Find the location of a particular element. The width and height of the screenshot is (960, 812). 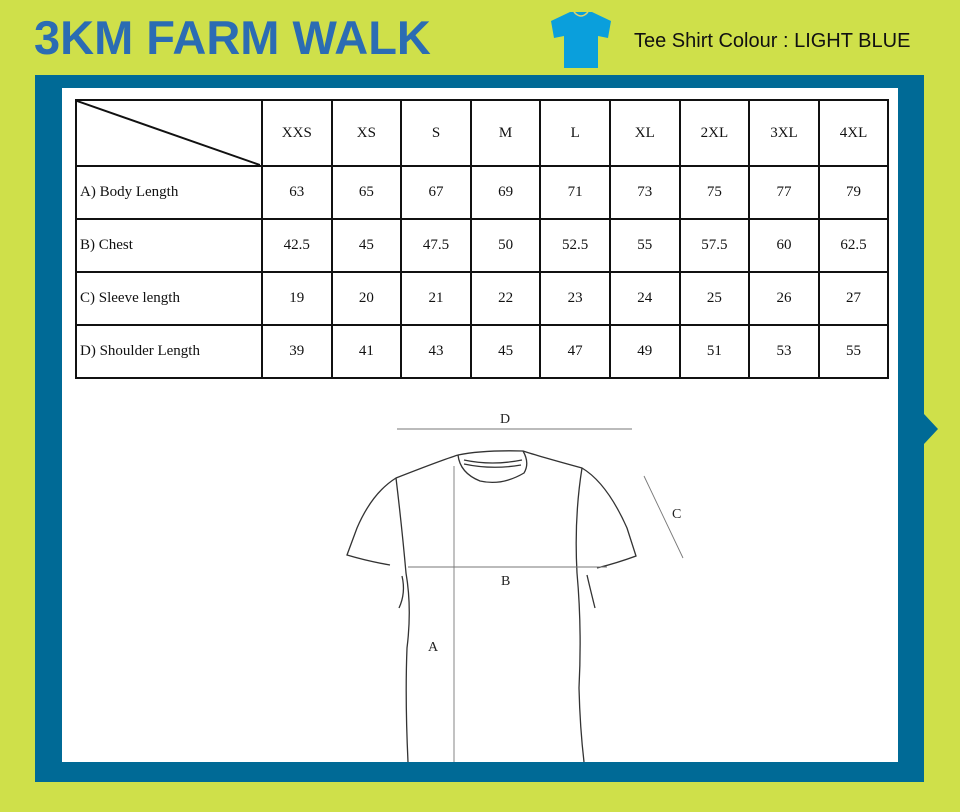

size-header: 4XL is located at coordinates (853, 133).